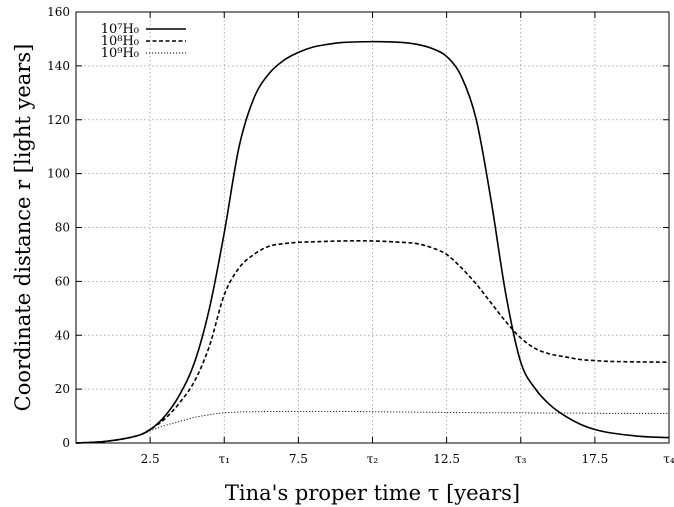 The width and height of the screenshot is (674, 507). I want to click on y-axis-label: Coordinate distance r [light years], so click(23, 228).